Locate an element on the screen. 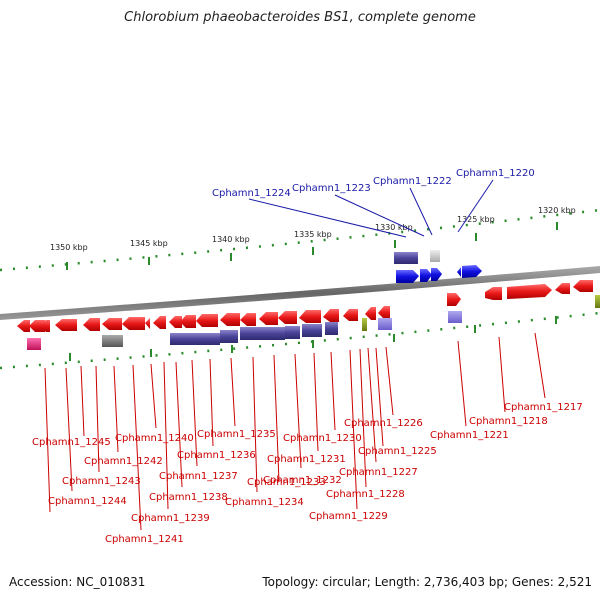  top-leader-lines is located at coordinates (371, 208).